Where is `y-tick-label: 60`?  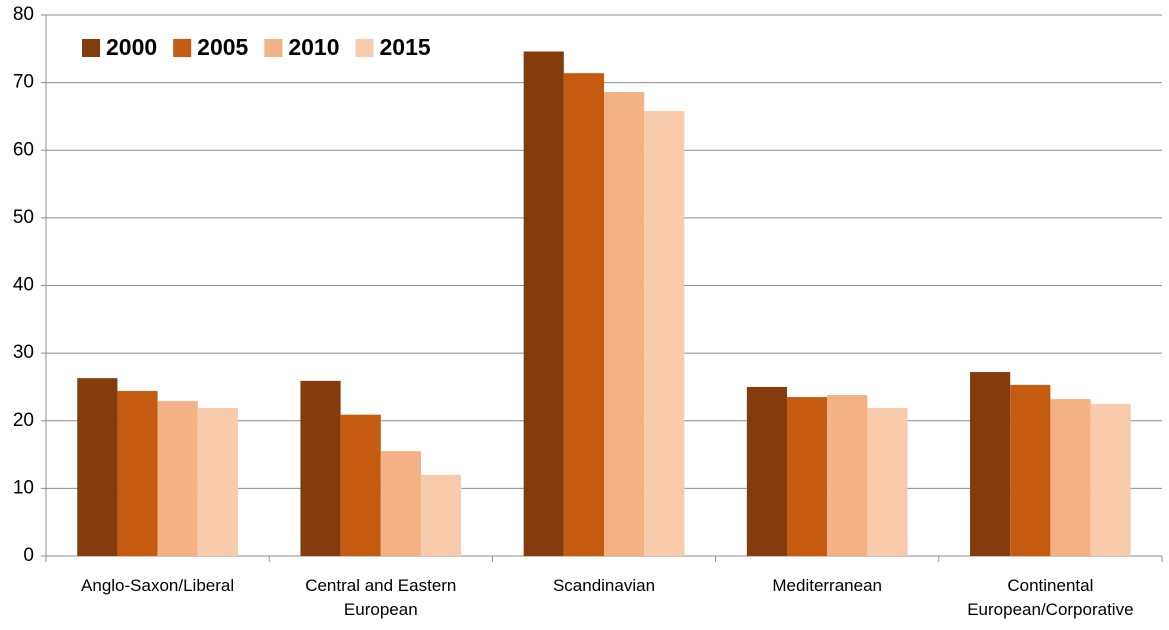
y-tick-label: 60 is located at coordinates (23, 149).